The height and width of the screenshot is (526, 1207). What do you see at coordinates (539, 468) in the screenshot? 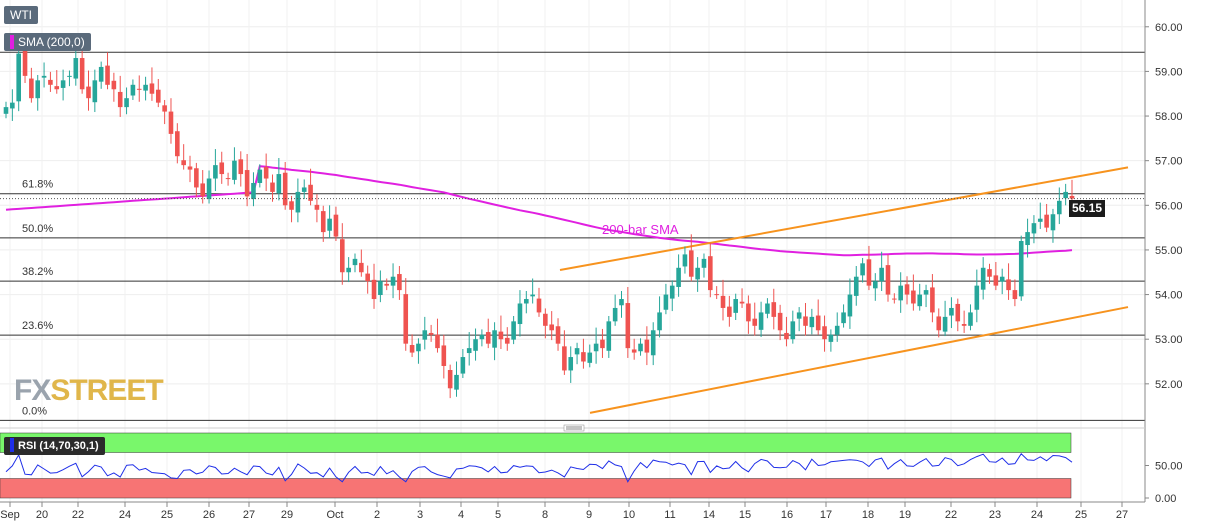
I see `rsi-line` at bounding box center [539, 468].